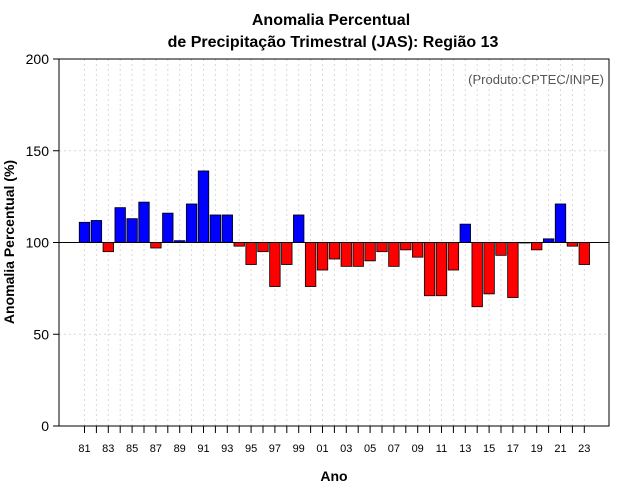  What do you see at coordinates (489, 449) in the screenshot?
I see `x-tick-label: 15` at bounding box center [489, 449].